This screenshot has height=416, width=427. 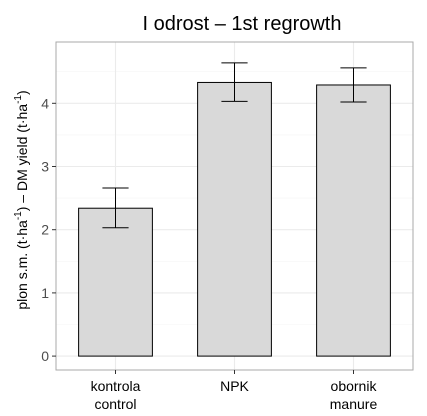 I want to click on x-tick-label-line2: control, so click(x=115, y=404).